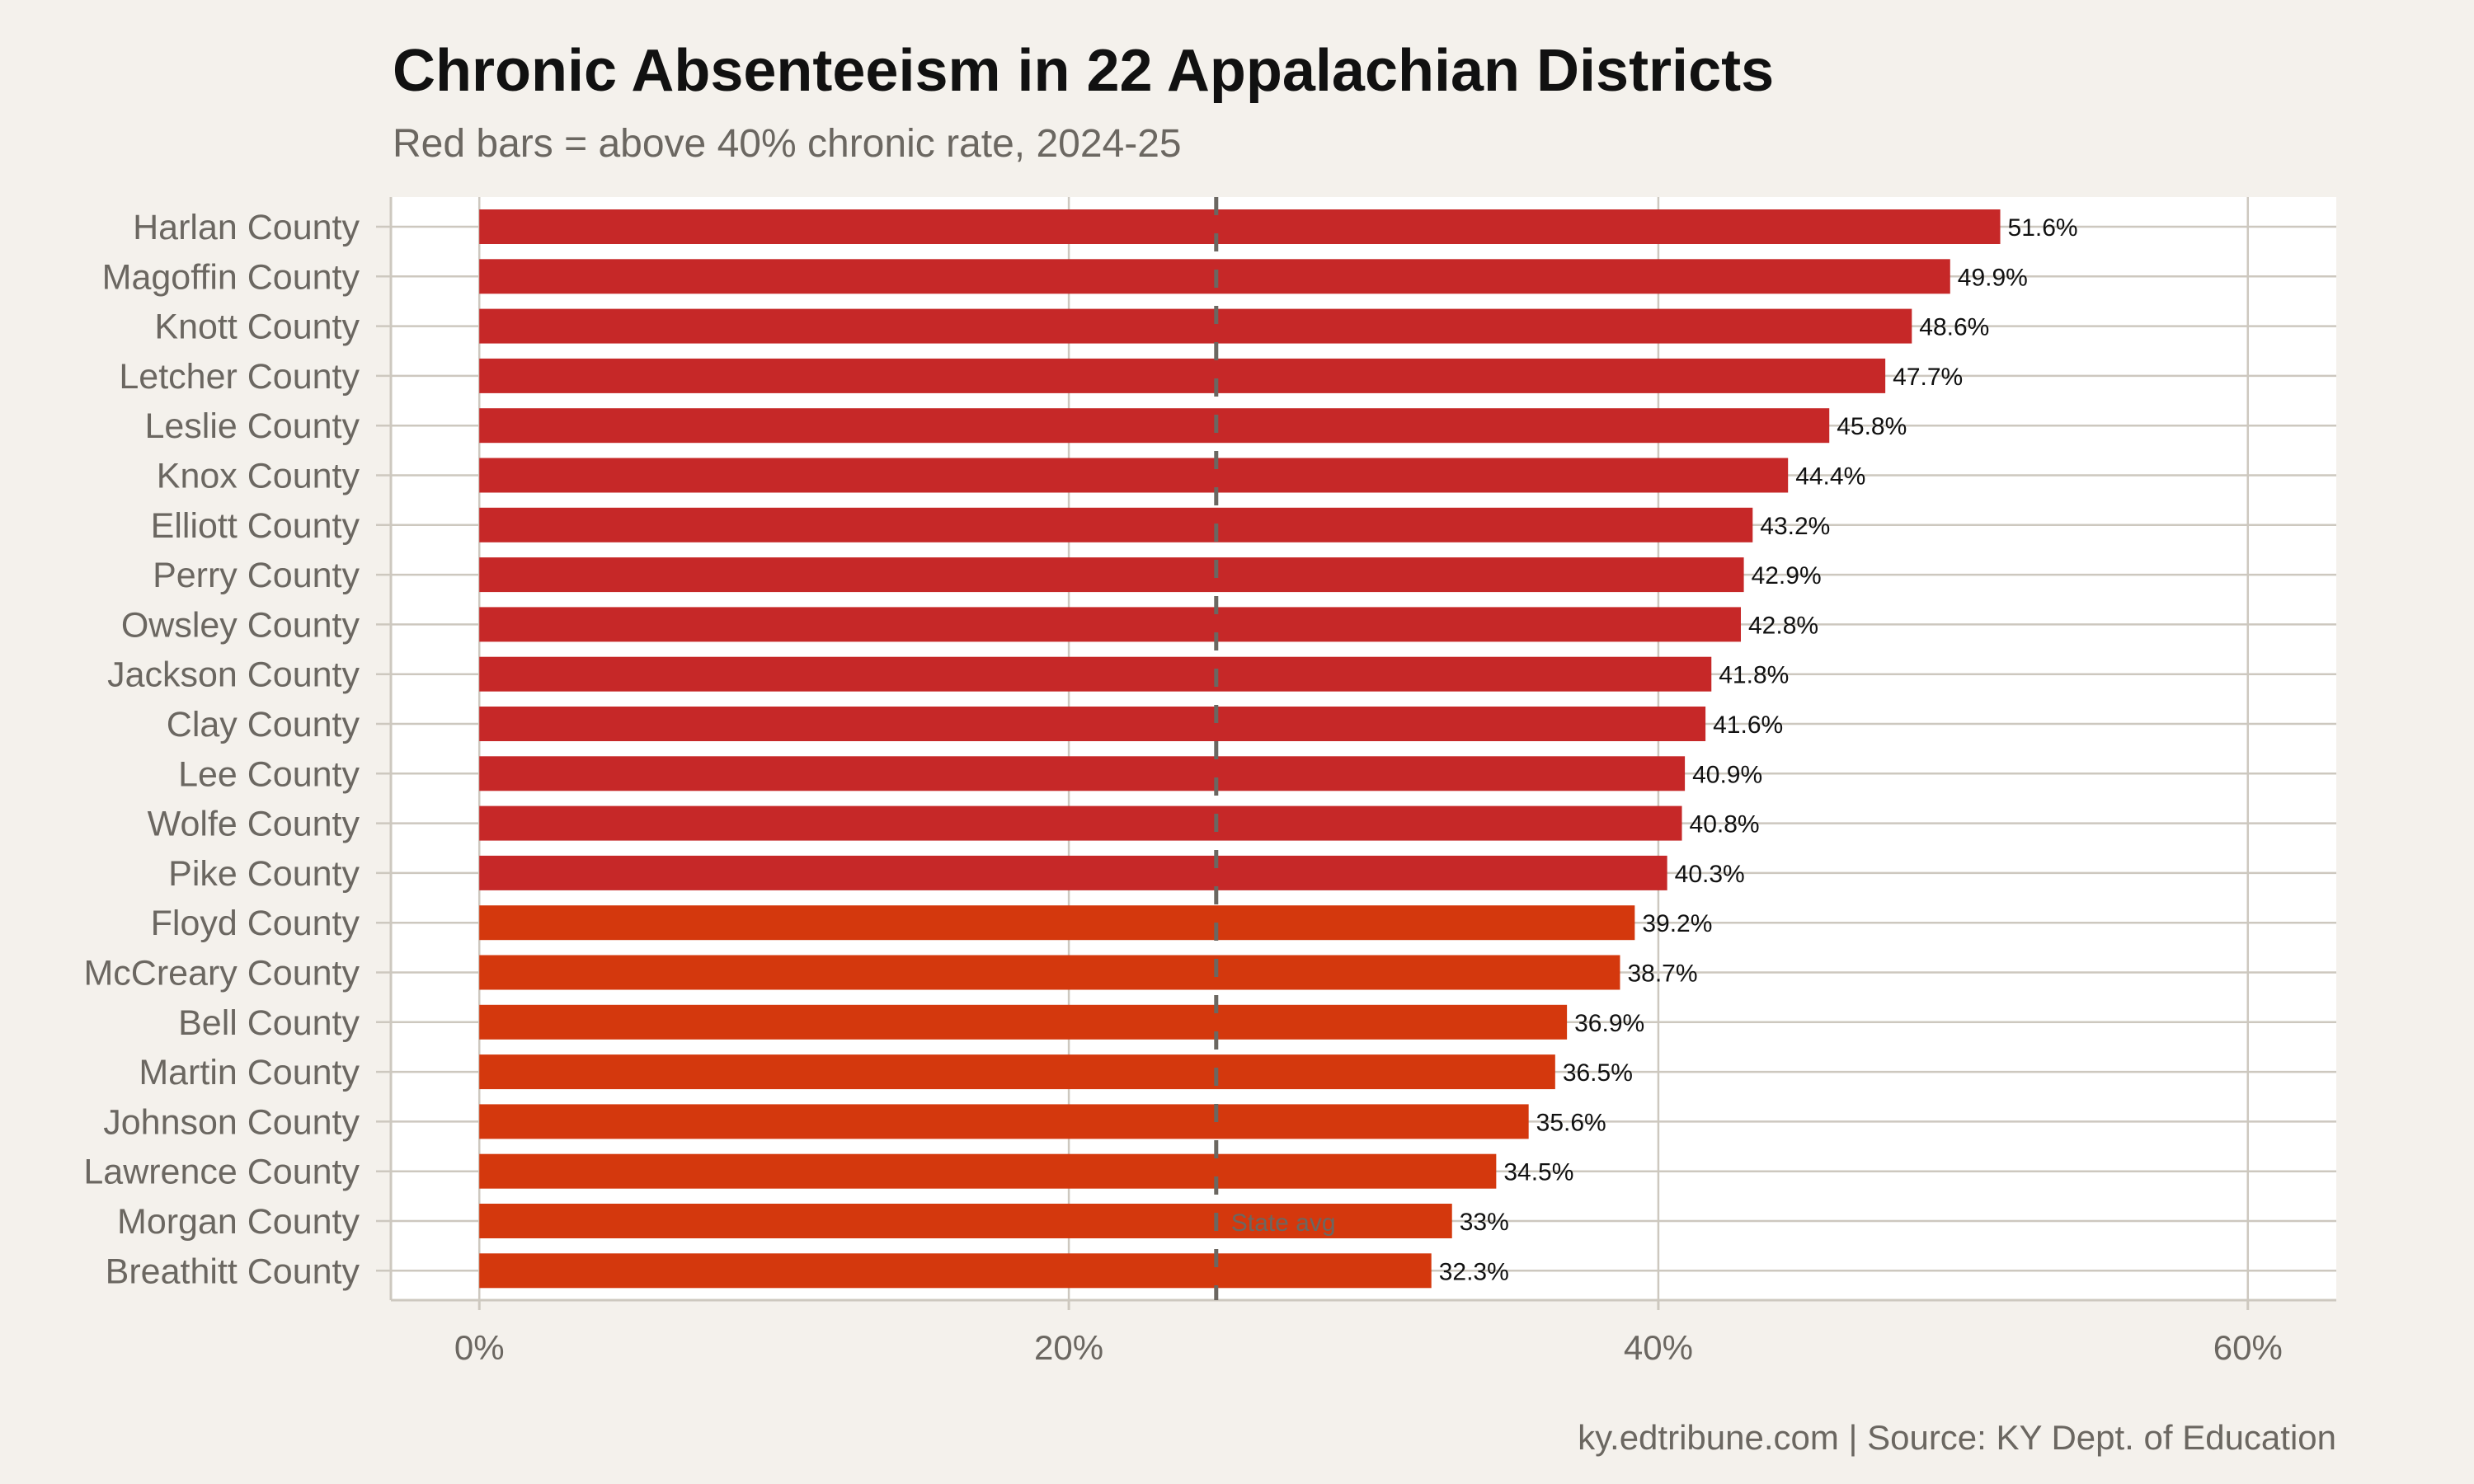 This screenshot has width=2474, height=1484. Describe the element at coordinates (1795, 526) in the screenshot. I see `value-label: 43.2%` at that location.